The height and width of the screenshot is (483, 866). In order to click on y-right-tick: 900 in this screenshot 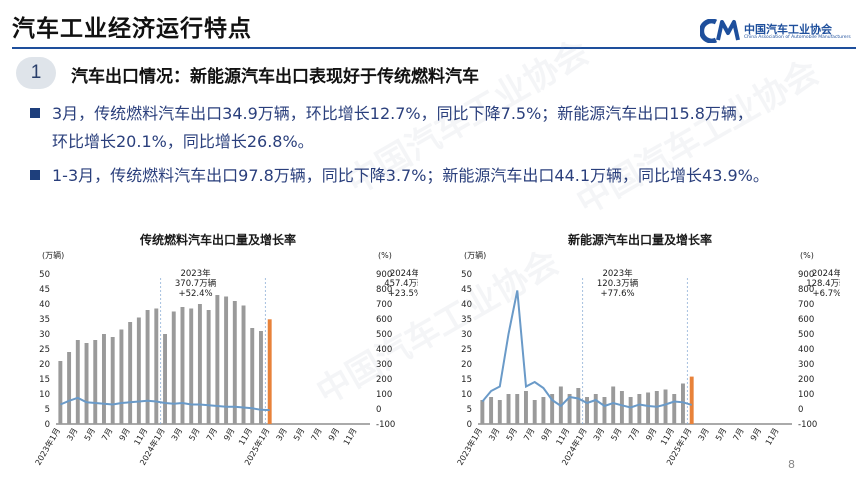, I will do `click(806, 275)`.